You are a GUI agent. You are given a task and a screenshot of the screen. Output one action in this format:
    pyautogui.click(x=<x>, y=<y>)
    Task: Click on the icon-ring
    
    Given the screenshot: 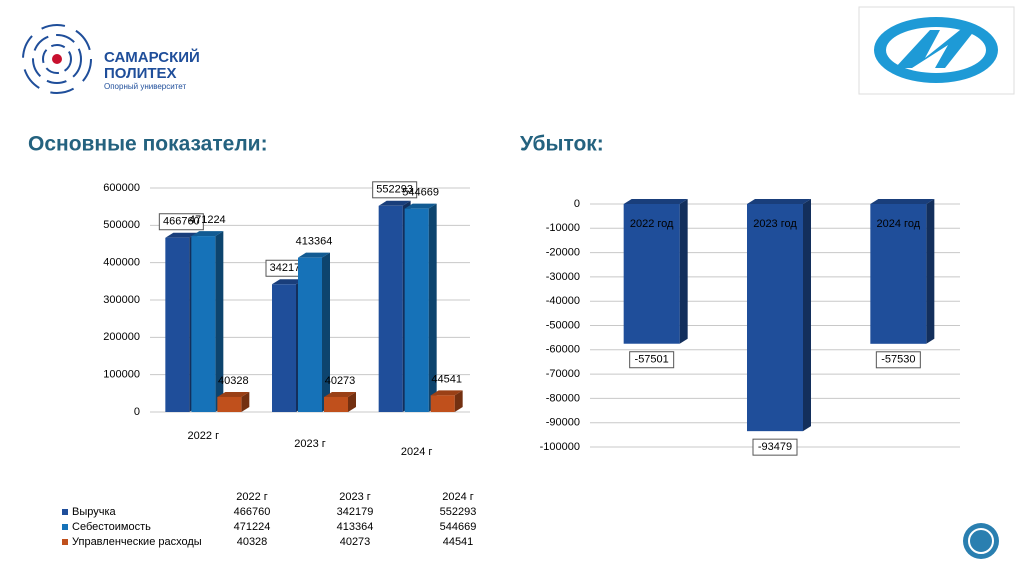 What is the action you would take?
    pyautogui.click(x=981, y=541)
    